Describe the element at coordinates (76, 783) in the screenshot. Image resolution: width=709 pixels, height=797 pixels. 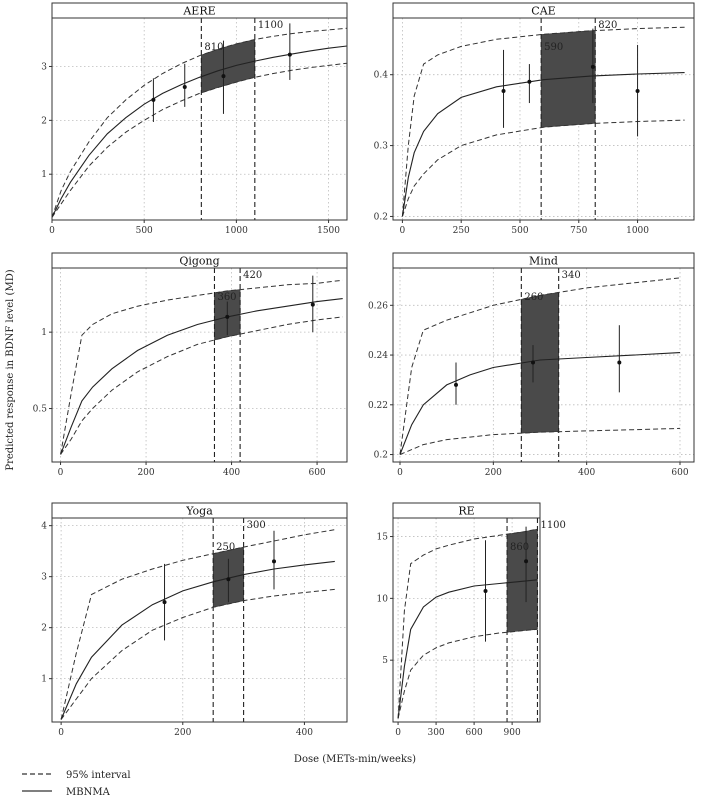
I see `legend: 95% interval MBNMA` at that location.